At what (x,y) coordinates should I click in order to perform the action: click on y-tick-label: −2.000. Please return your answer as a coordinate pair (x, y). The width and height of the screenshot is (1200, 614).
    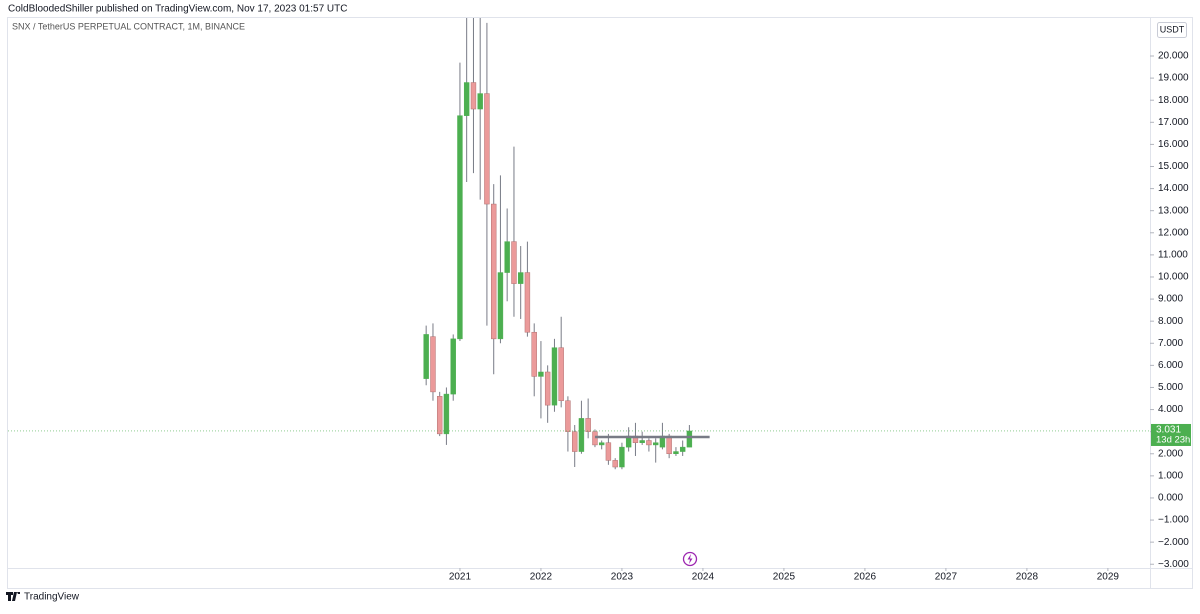
    Looking at the image, I should click on (1173, 542).